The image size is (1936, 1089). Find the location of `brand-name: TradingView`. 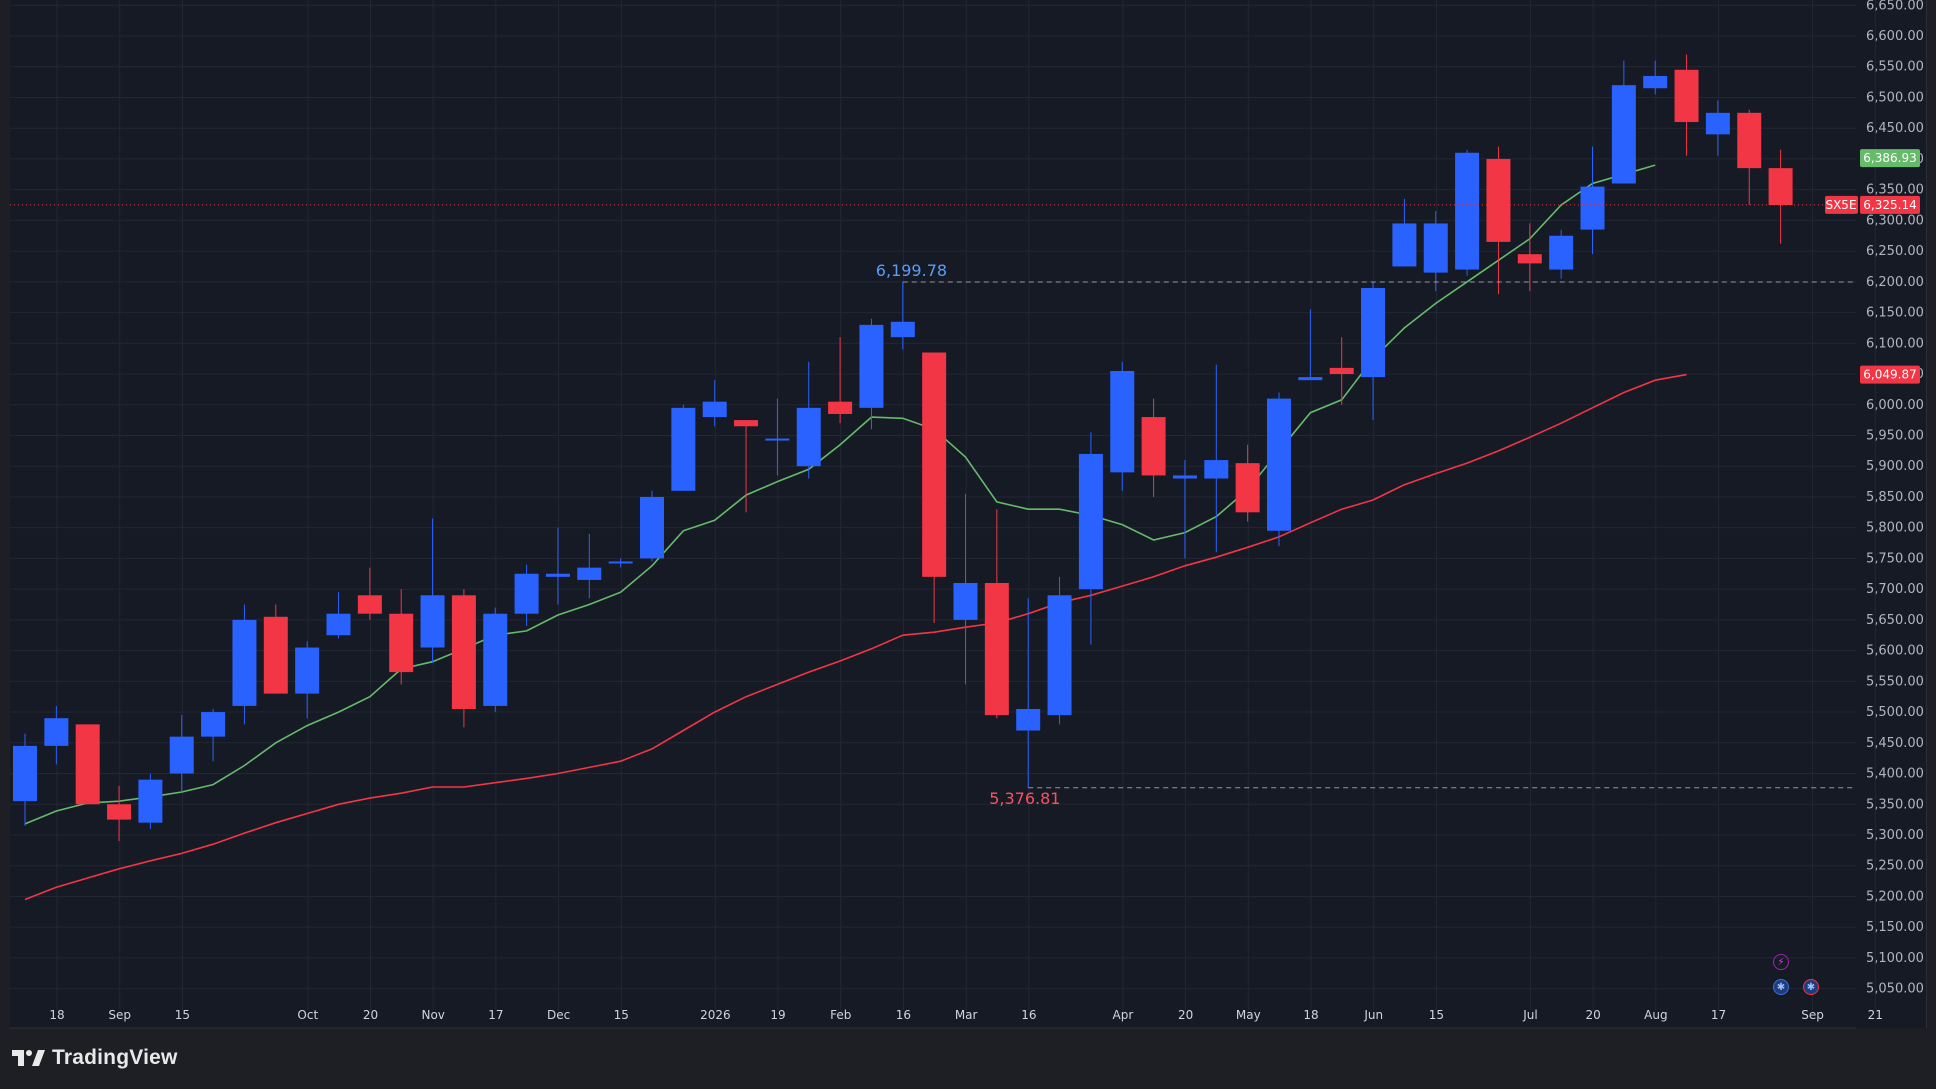

brand-name: TradingView is located at coordinates (115, 1057).